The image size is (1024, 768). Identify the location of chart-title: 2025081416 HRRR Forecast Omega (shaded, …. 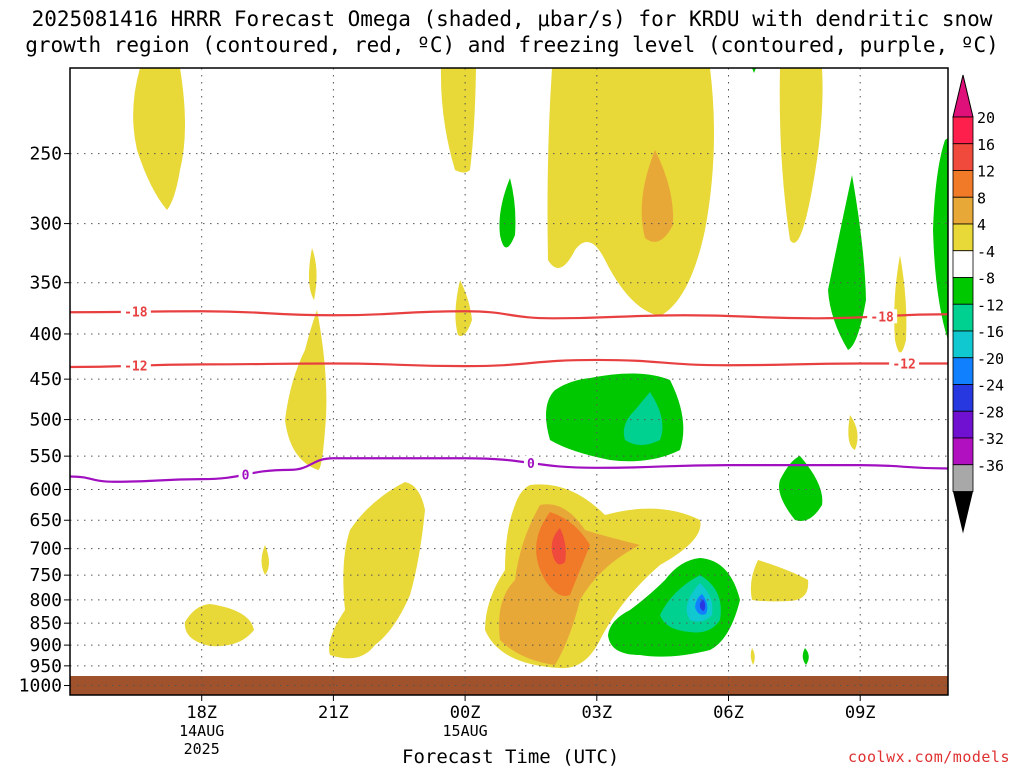
(512, 32).